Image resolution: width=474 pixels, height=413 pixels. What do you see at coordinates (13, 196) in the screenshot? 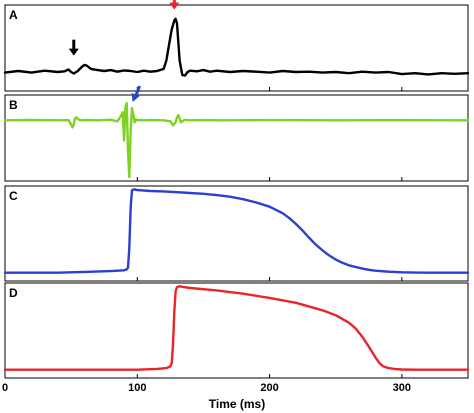
I see `panel-c-label: C` at bounding box center [13, 196].